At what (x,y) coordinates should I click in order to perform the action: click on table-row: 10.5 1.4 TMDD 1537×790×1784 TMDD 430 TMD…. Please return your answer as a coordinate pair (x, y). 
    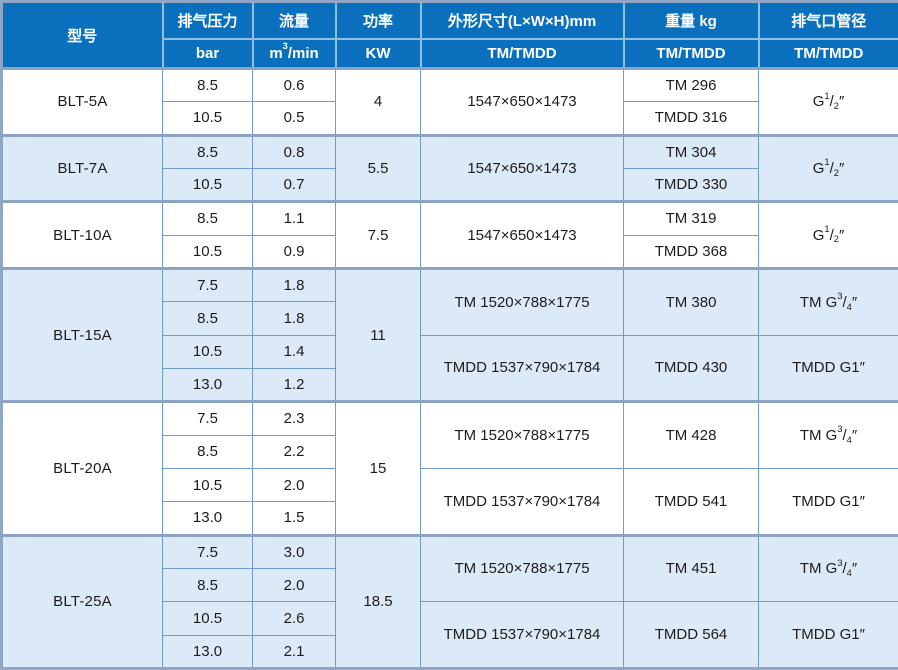
    Looking at the image, I should click on (450, 368).